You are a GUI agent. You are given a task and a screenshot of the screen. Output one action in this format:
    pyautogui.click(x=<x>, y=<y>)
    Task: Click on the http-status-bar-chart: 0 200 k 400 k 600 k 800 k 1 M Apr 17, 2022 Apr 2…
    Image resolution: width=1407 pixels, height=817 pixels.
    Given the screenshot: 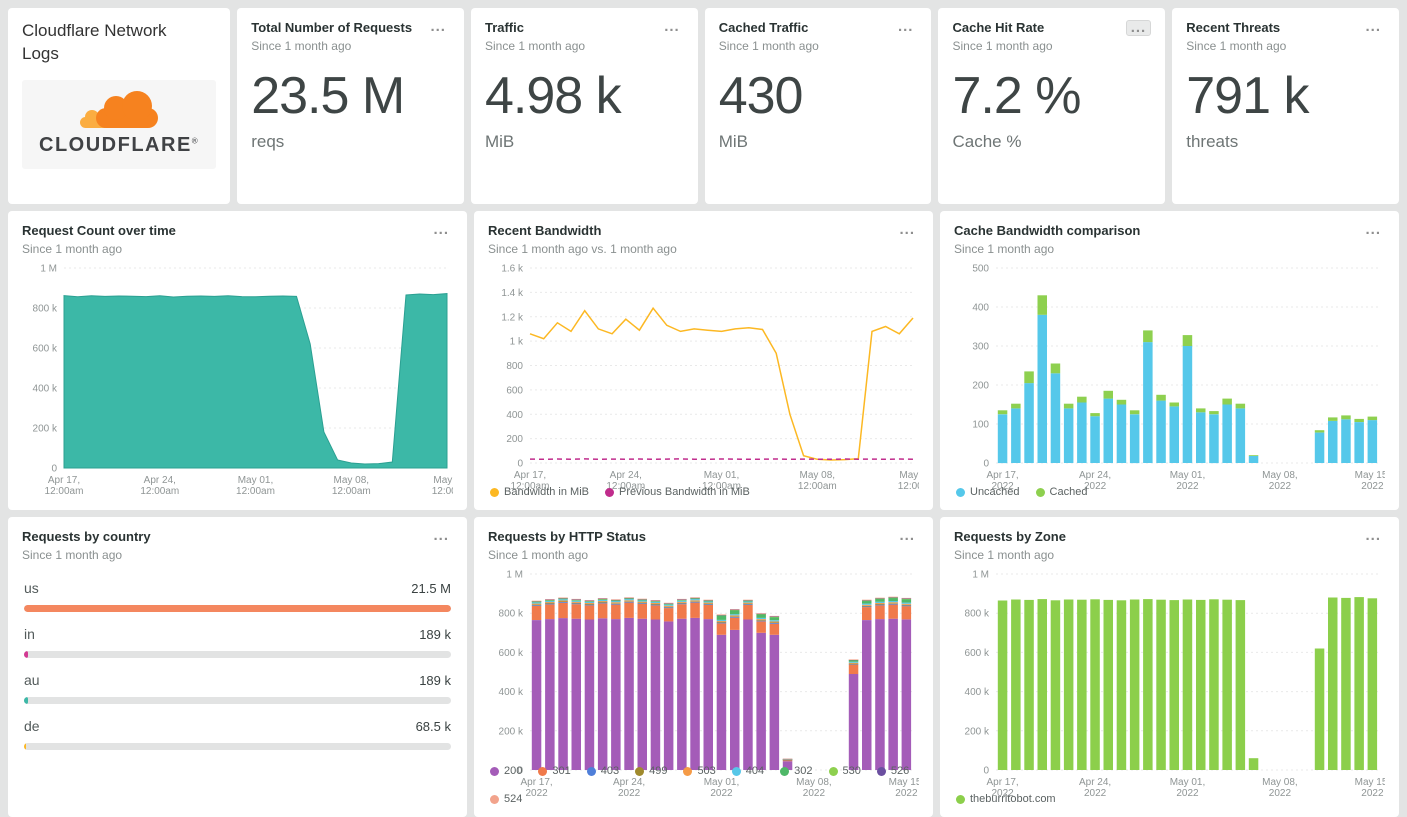 What is the action you would take?
    pyautogui.click(x=704, y=683)
    